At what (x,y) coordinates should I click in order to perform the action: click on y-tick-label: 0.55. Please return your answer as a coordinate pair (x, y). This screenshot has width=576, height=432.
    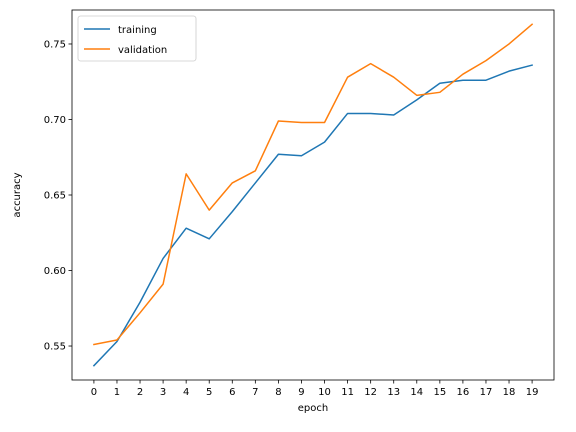
    Looking at the image, I should click on (55, 347).